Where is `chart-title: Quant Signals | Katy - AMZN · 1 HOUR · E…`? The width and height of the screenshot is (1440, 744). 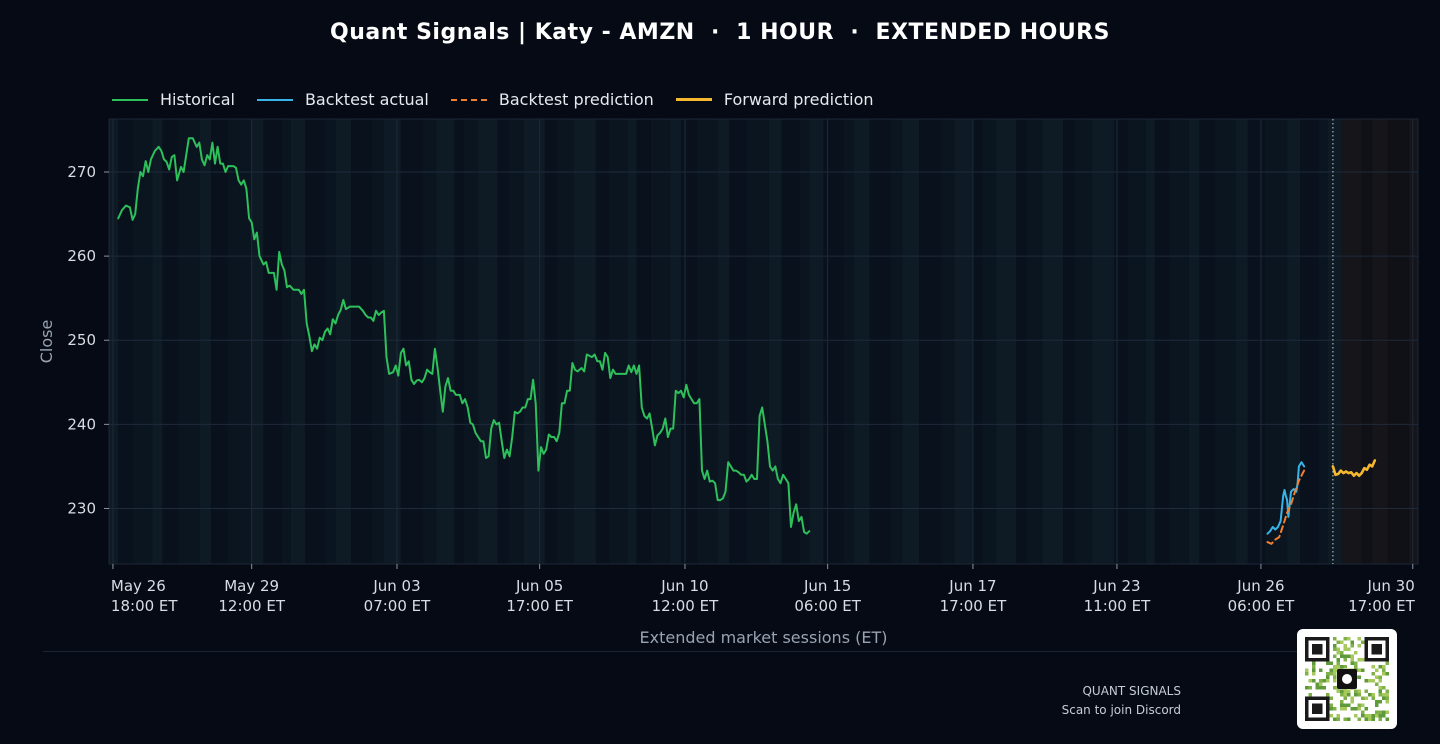 chart-title: Quant Signals | Katy - AMZN · 1 HOUR · E… is located at coordinates (720, 32).